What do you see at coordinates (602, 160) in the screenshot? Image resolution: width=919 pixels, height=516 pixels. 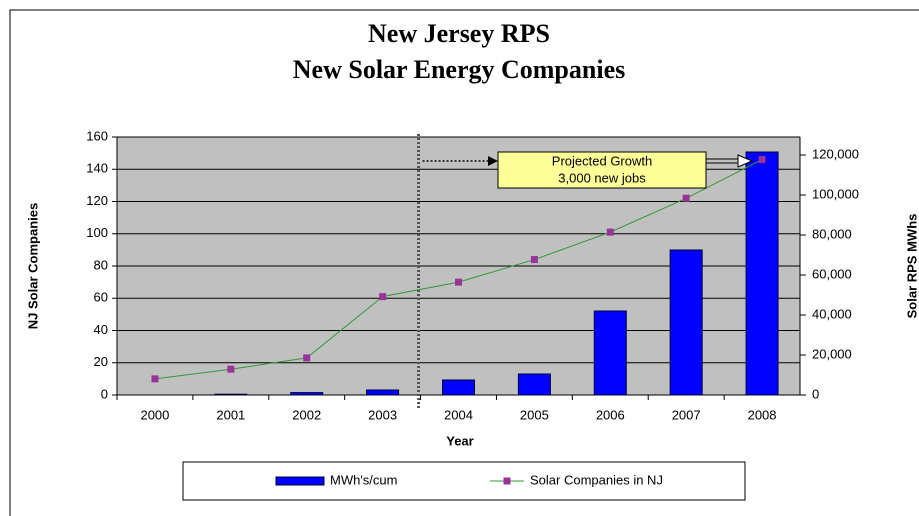 I see `annotation-text: Projected Growth` at bounding box center [602, 160].